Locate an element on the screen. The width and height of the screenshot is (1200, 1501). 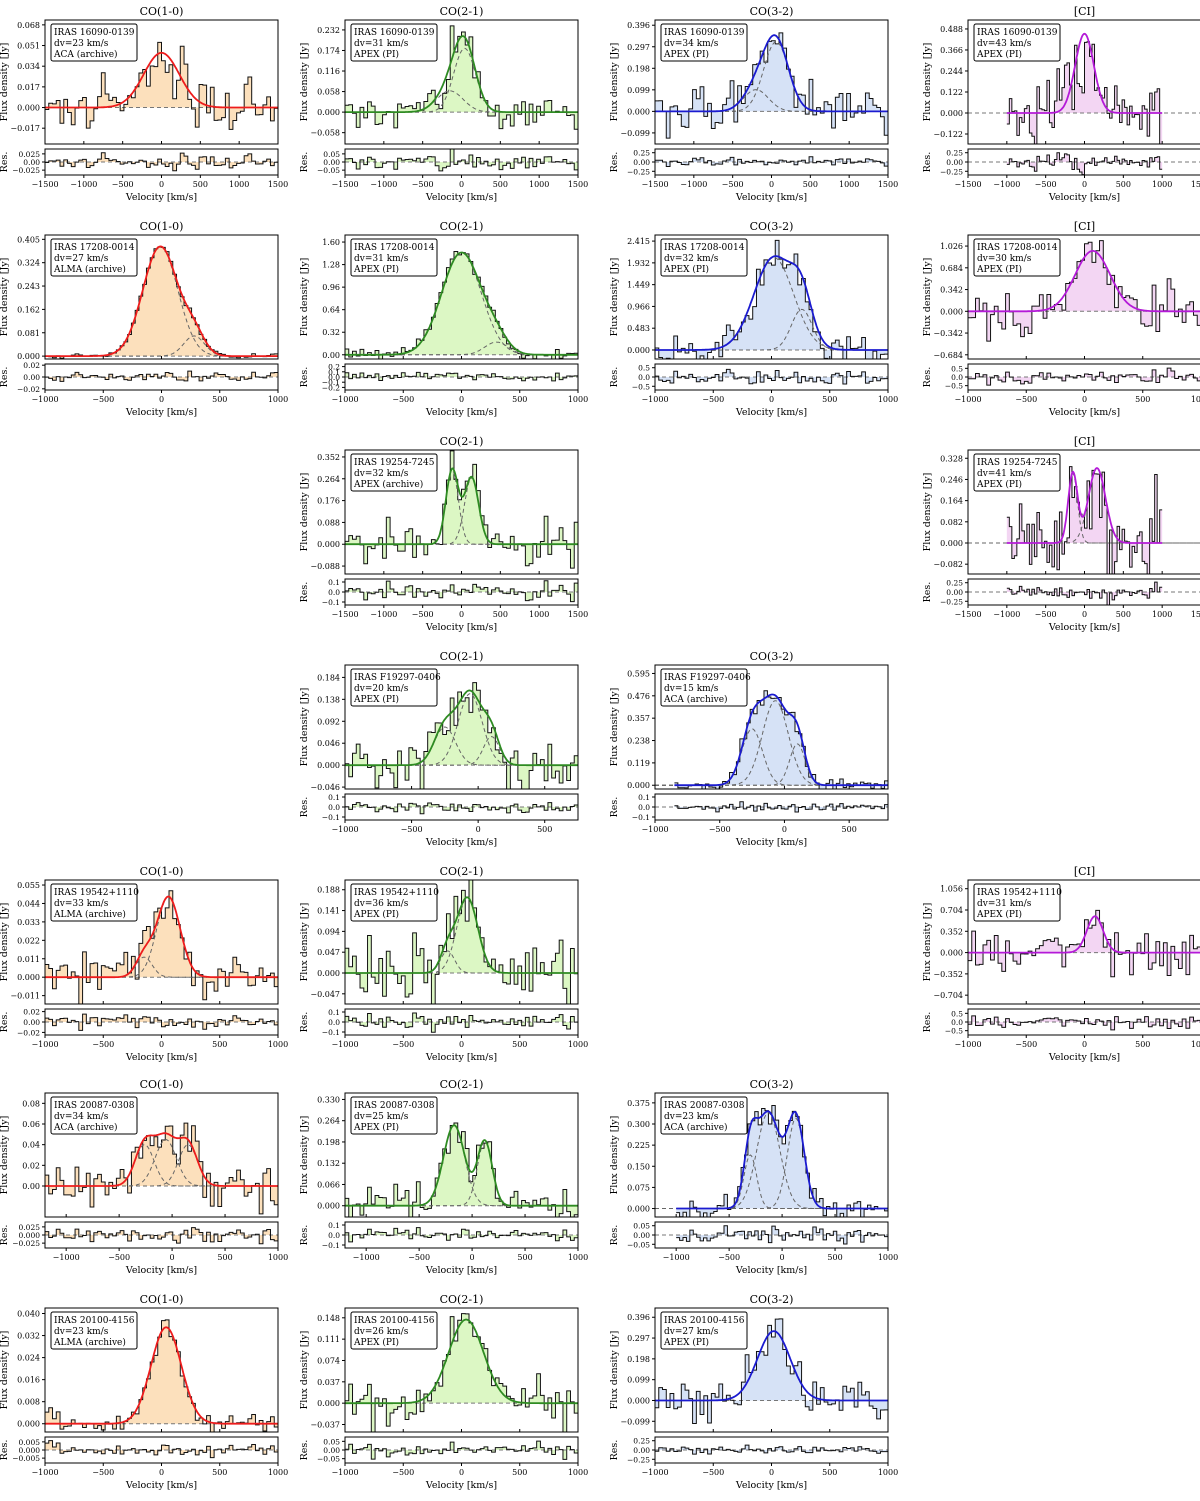
y-tick-label: 1.056 is located at coordinates (951, 889).